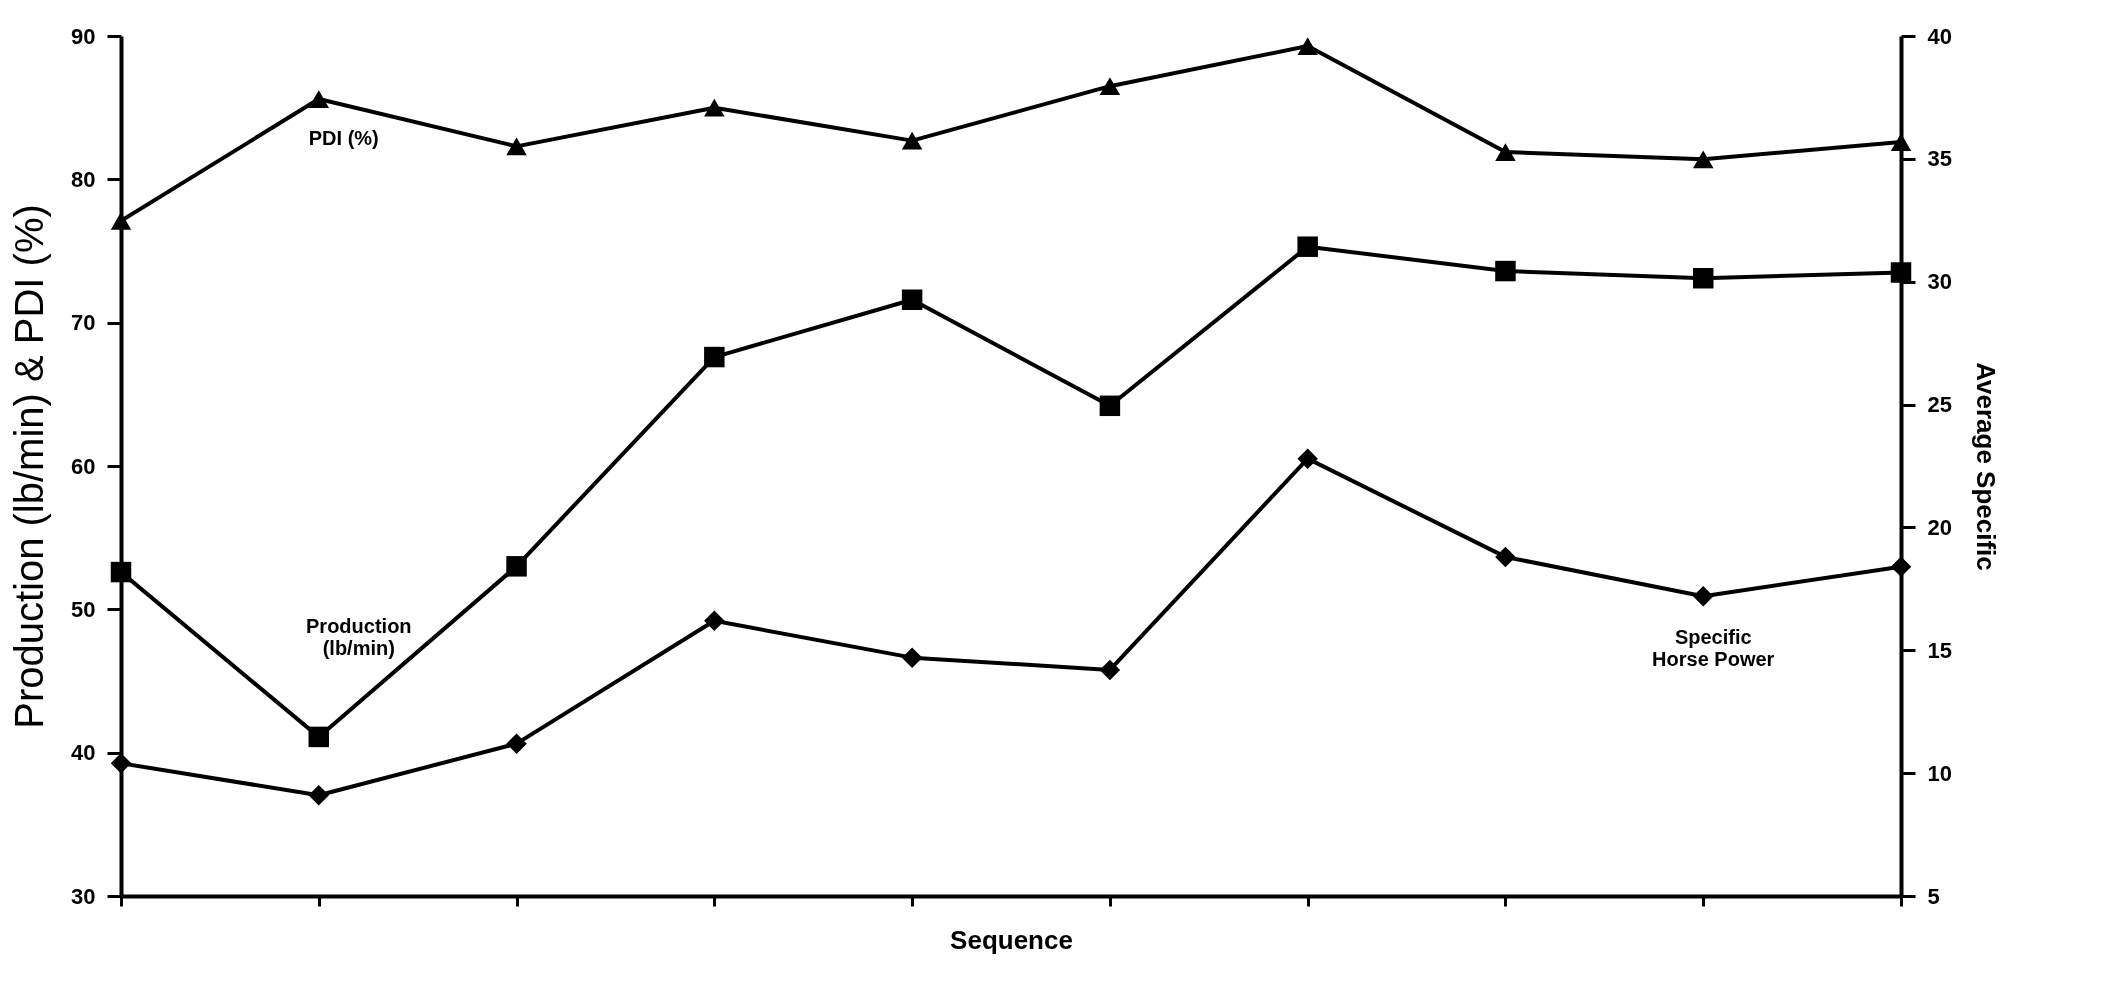 The image size is (2125, 1004). What do you see at coordinates (1713, 648) in the screenshot?
I see `series-label: Specific Horse Power` at bounding box center [1713, 648].